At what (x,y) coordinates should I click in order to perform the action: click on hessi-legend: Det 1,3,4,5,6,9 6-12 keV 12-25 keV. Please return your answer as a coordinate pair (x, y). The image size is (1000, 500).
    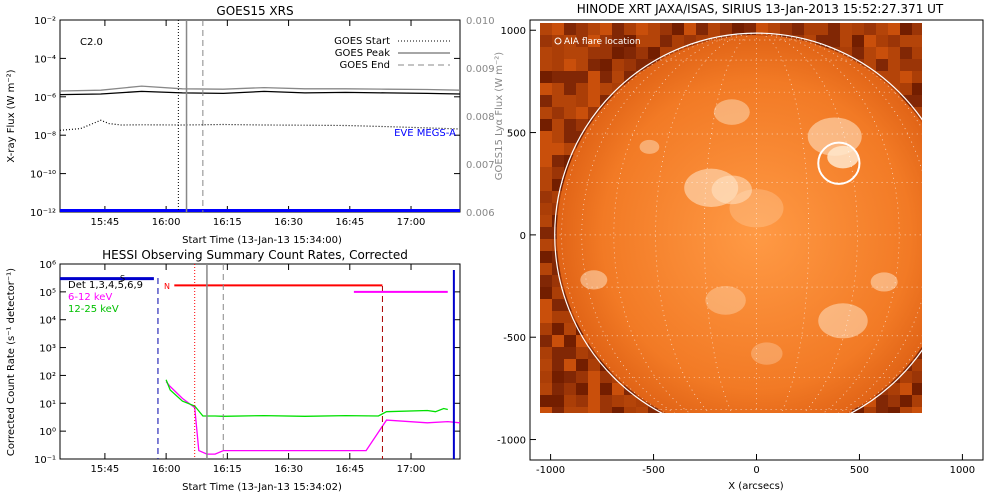
    Looking at the image, I should click on (105, 297).